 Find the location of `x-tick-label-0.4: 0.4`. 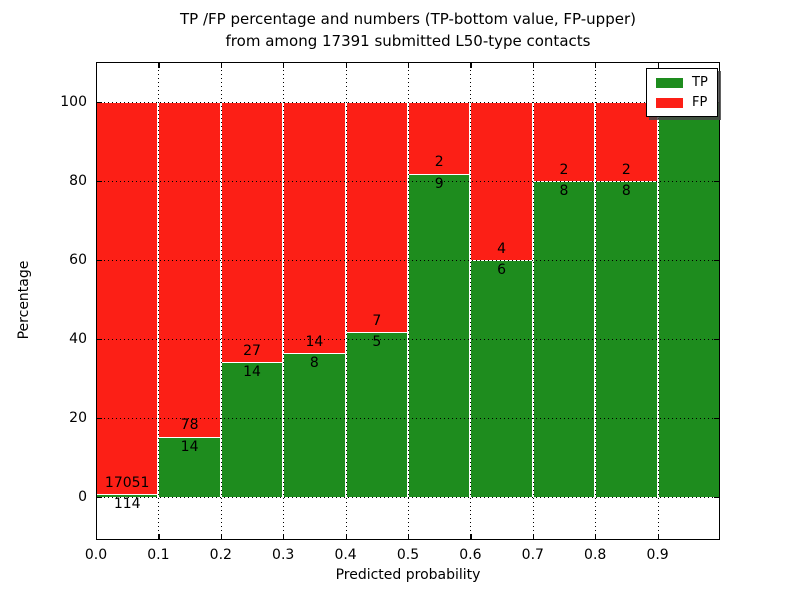

x-tick-label-0.4: 0.4 is located at coordinates (345, 555).